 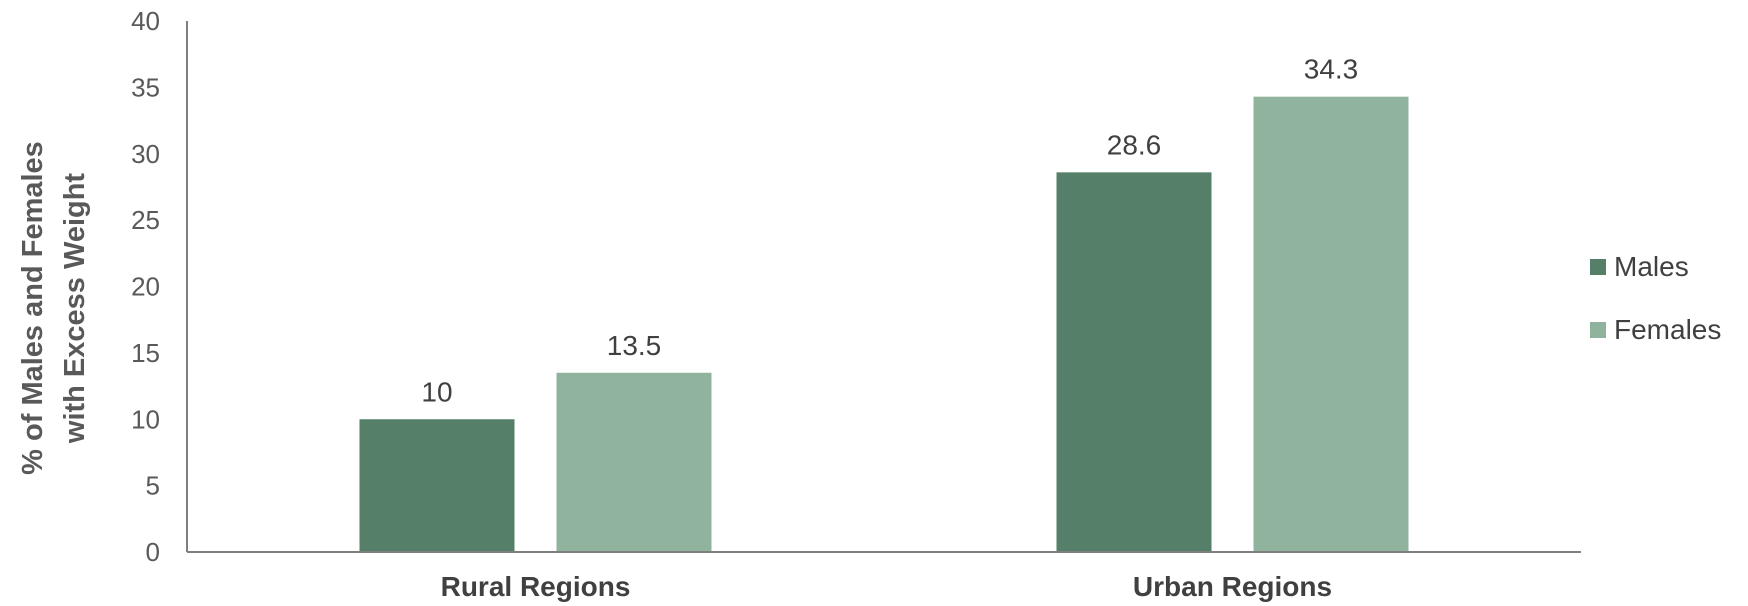 What do you see at coordinates (1655, 298) in the screenshot?
I see `legend: Males Females` at bounding box center [1655, 298].